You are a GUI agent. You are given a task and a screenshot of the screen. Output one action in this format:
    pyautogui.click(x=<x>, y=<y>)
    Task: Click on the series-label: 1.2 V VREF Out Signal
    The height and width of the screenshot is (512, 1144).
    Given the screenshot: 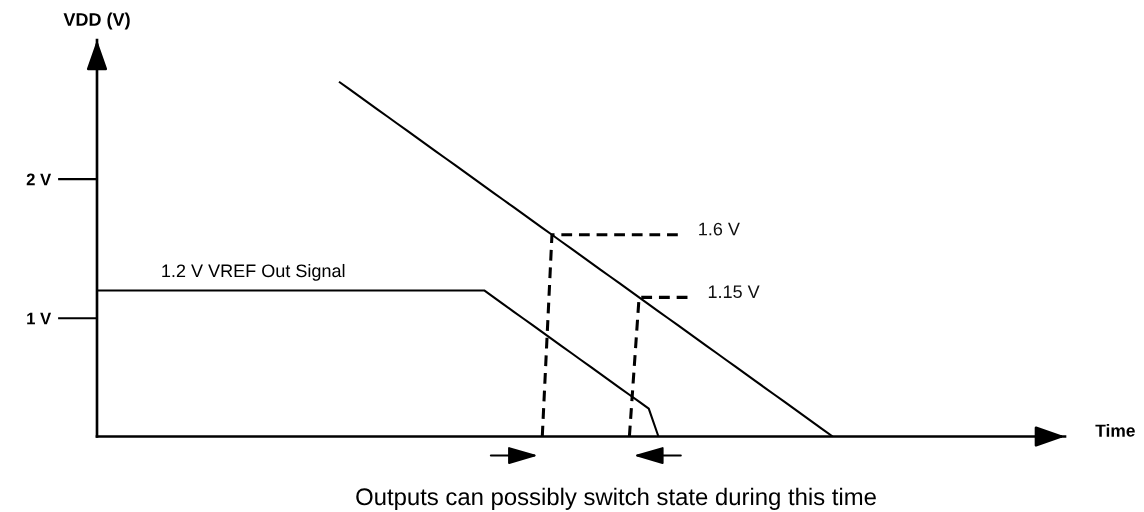 What is the action you would take?
    pyautogui.click(x=253, y=272)
    